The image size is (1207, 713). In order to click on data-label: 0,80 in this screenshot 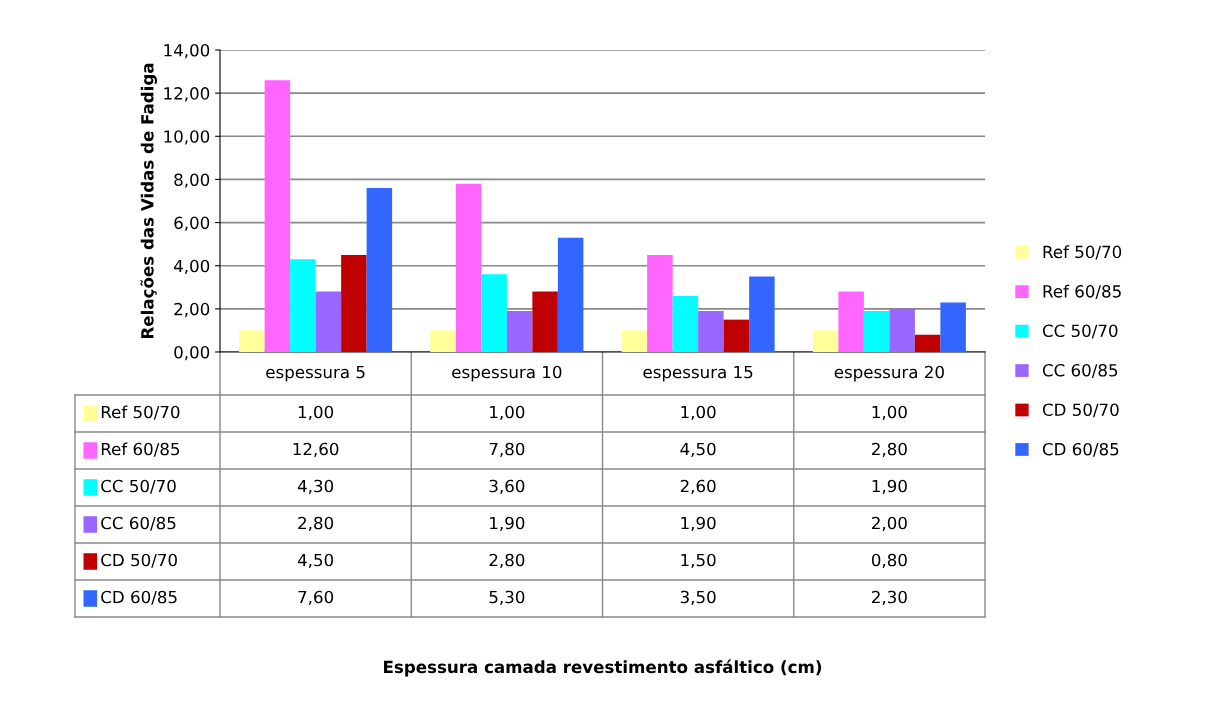, I will do `click(889, 561)`.